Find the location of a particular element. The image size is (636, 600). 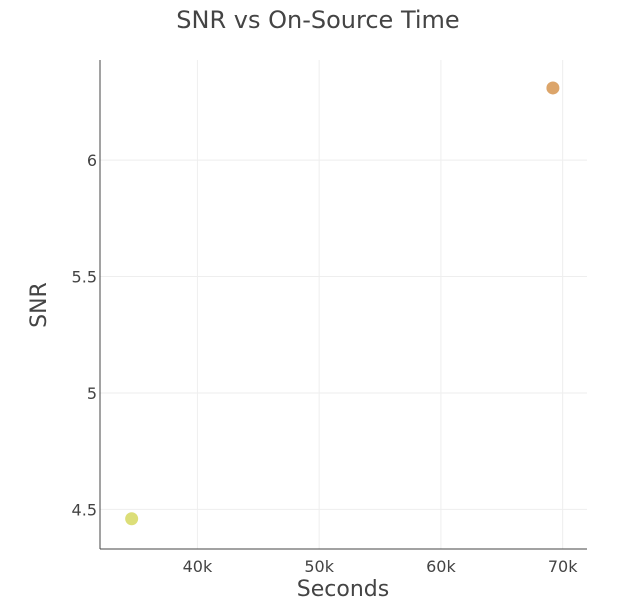

chart-title: SNR vs On-Source Time is located at coordinates (317, 20).